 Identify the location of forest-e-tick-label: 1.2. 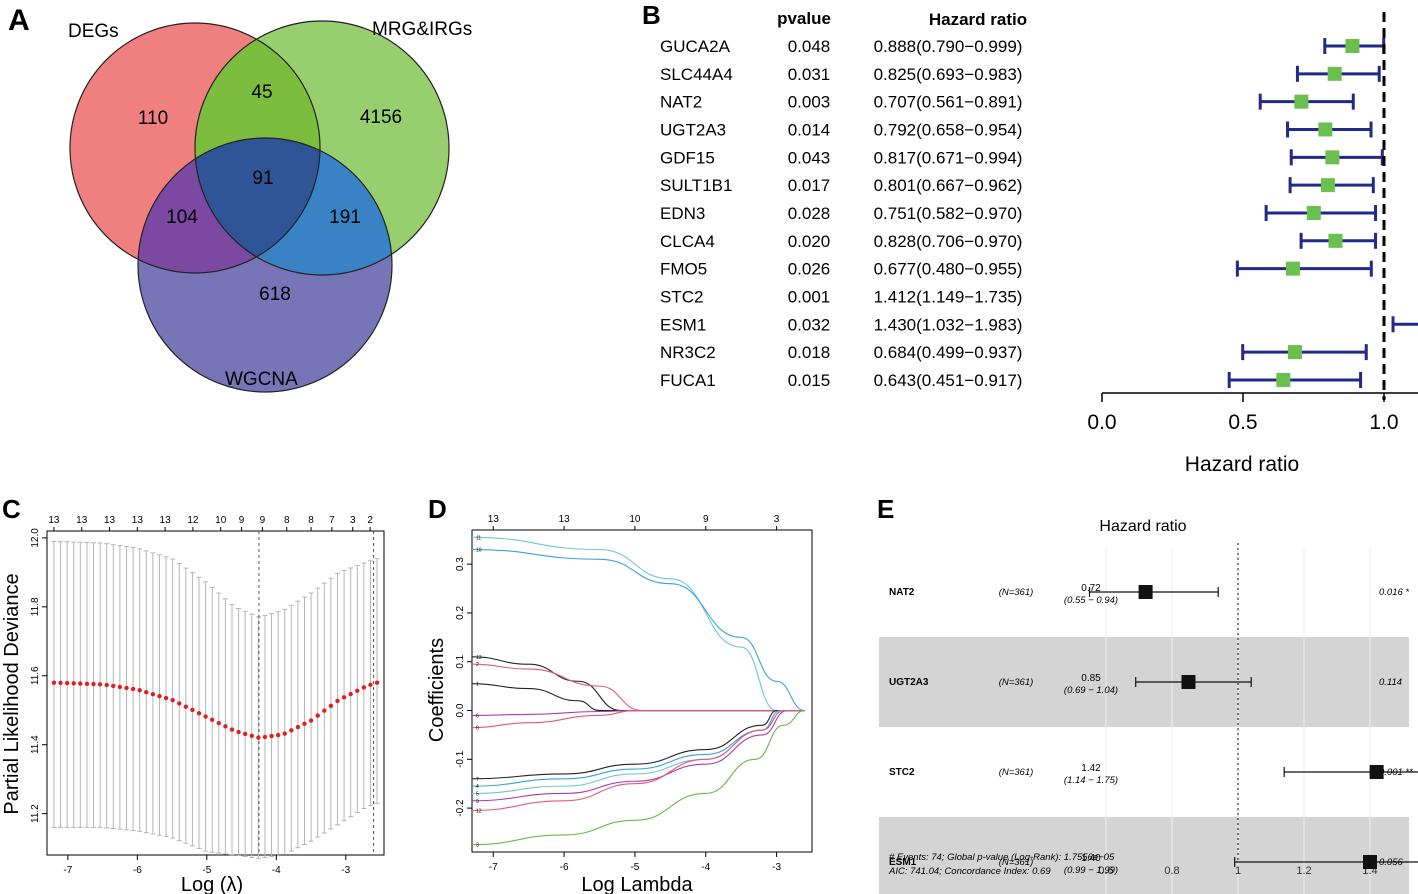
(1303, 871).